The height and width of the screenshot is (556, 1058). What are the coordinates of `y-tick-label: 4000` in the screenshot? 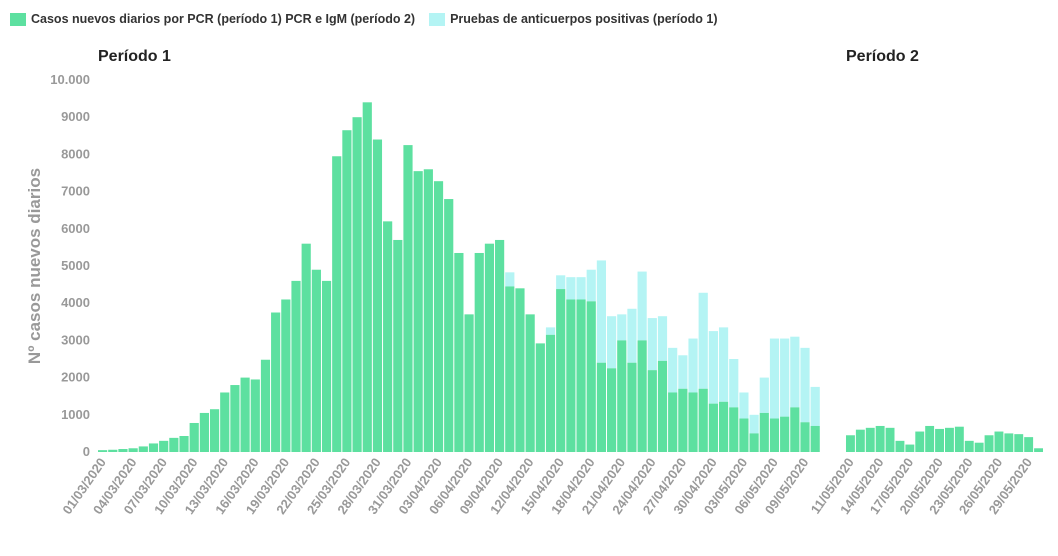 It's located at (75, 302).